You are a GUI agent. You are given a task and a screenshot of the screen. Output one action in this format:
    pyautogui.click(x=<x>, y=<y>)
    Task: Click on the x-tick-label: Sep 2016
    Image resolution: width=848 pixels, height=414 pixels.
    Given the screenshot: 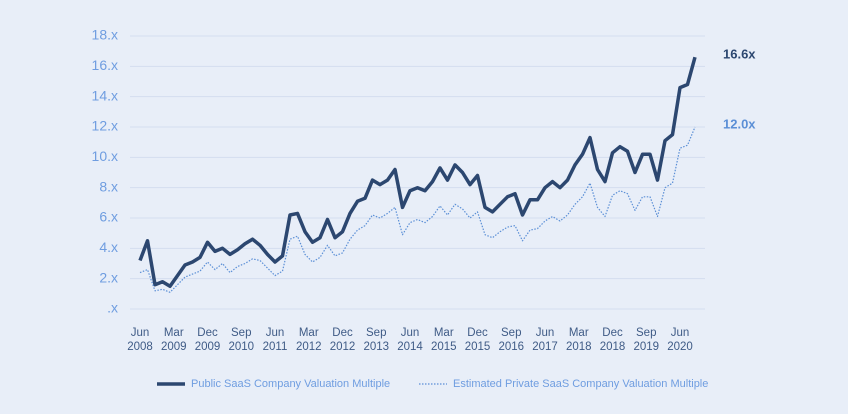 What is the action you would take?
    pyautogui.click(x=511, y=340)
    